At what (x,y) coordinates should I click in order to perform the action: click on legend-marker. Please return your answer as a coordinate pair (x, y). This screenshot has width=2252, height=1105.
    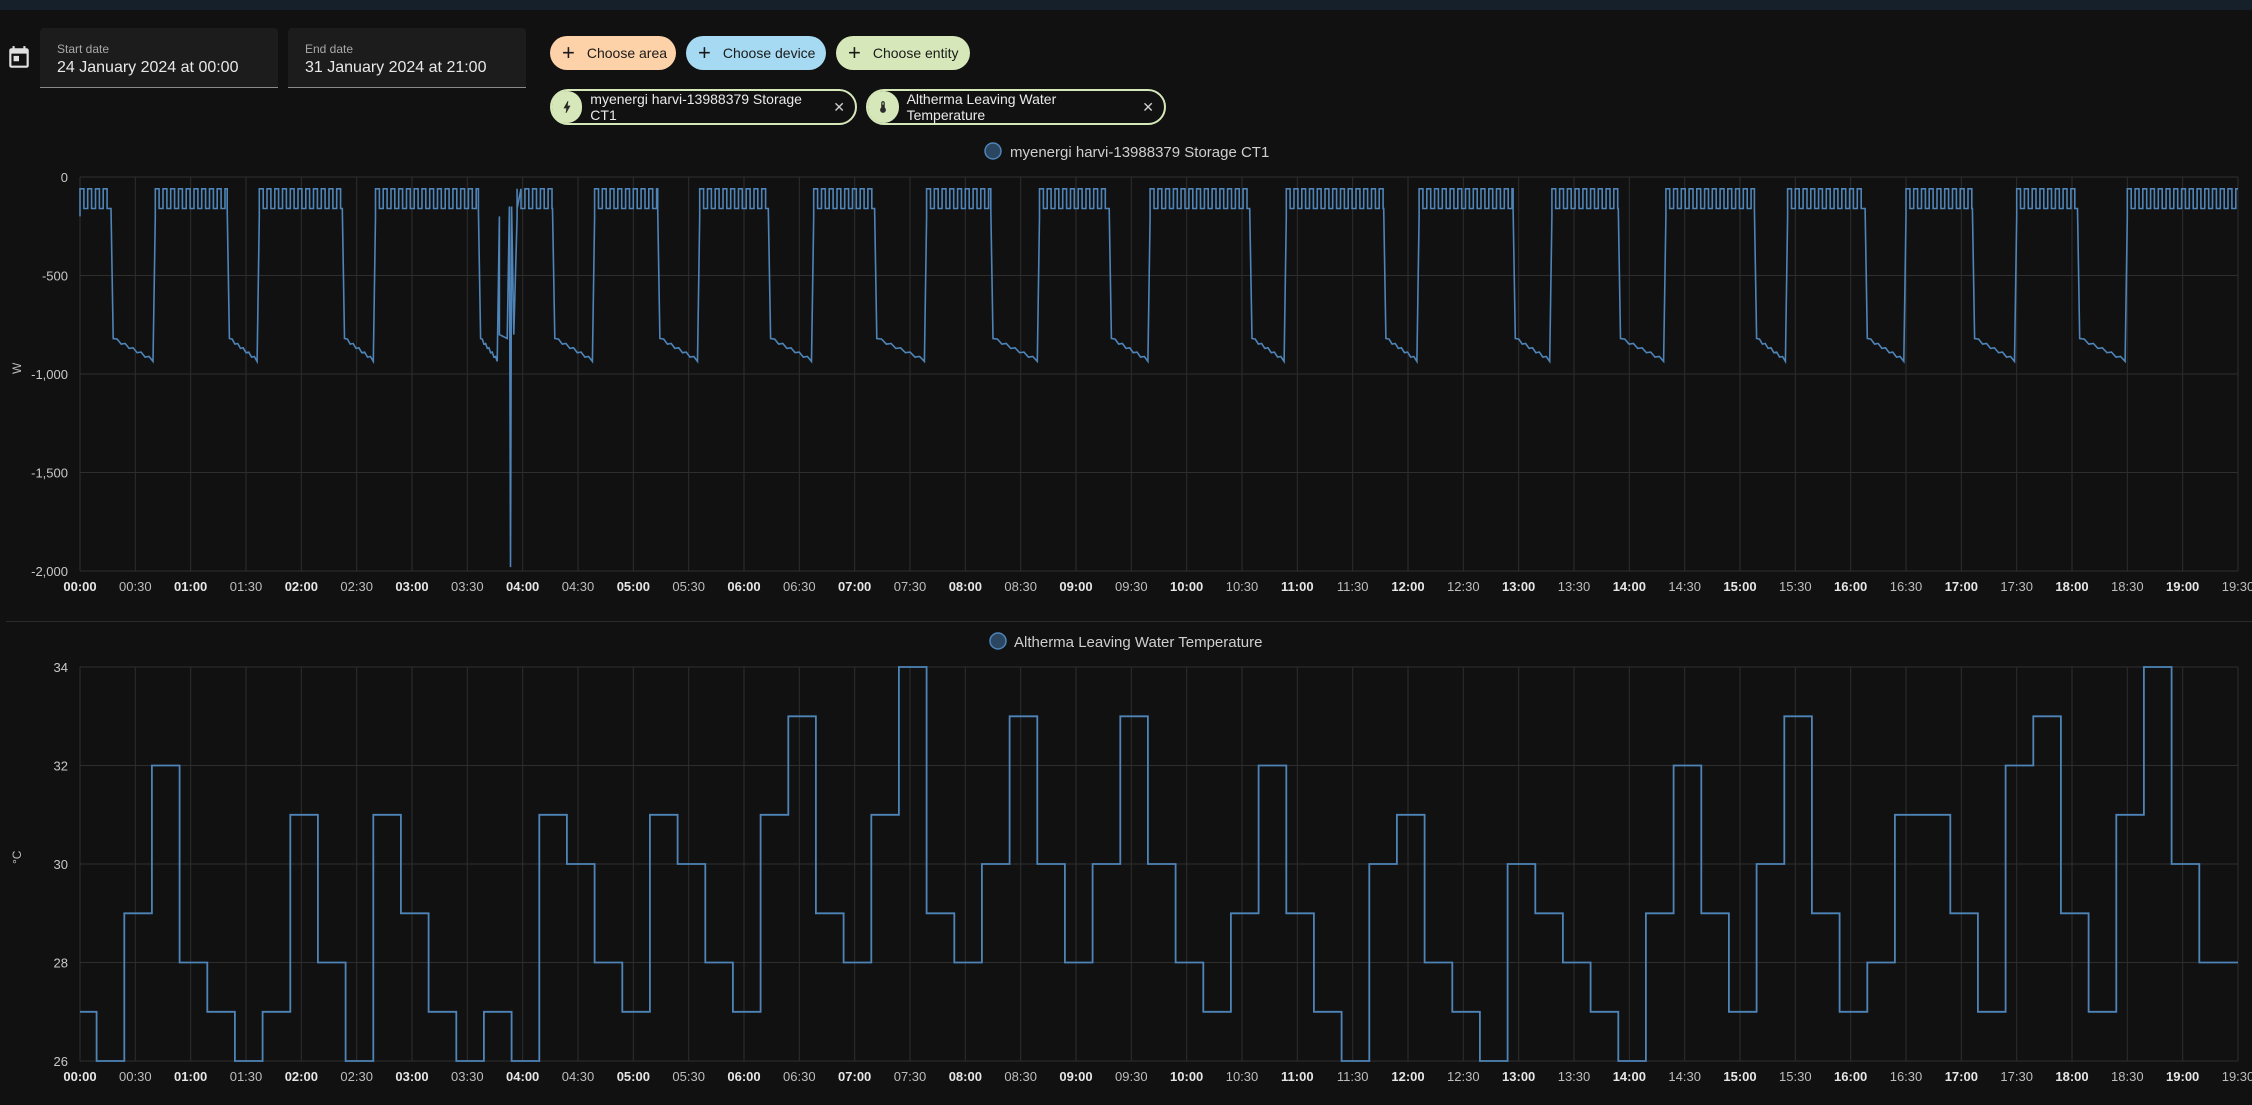
    Looking at the image, I should click on (998, 641).